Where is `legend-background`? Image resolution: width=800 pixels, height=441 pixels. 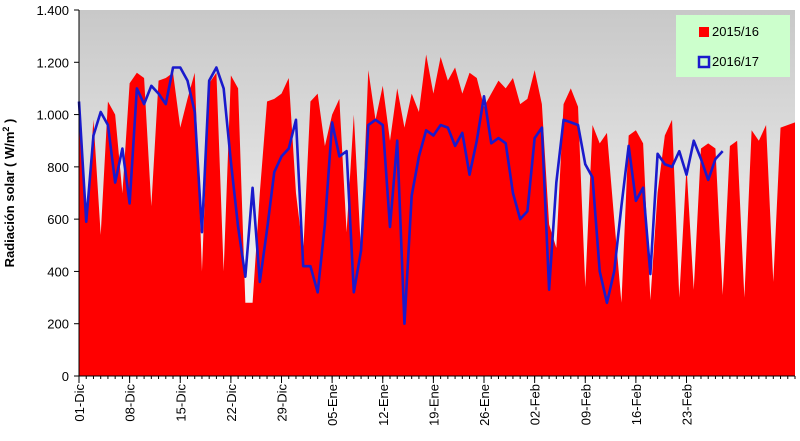
legend-background is located at coordinates (733, 46).